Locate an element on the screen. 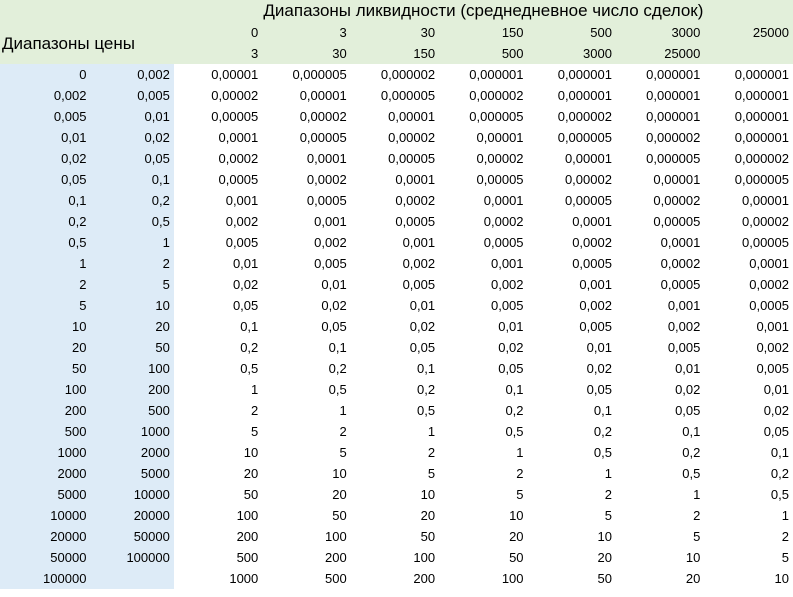 The image size is (793, 597). liquidity-to-row: 3 30 150 500 3000 25000 is located at coordinates (396, 53).